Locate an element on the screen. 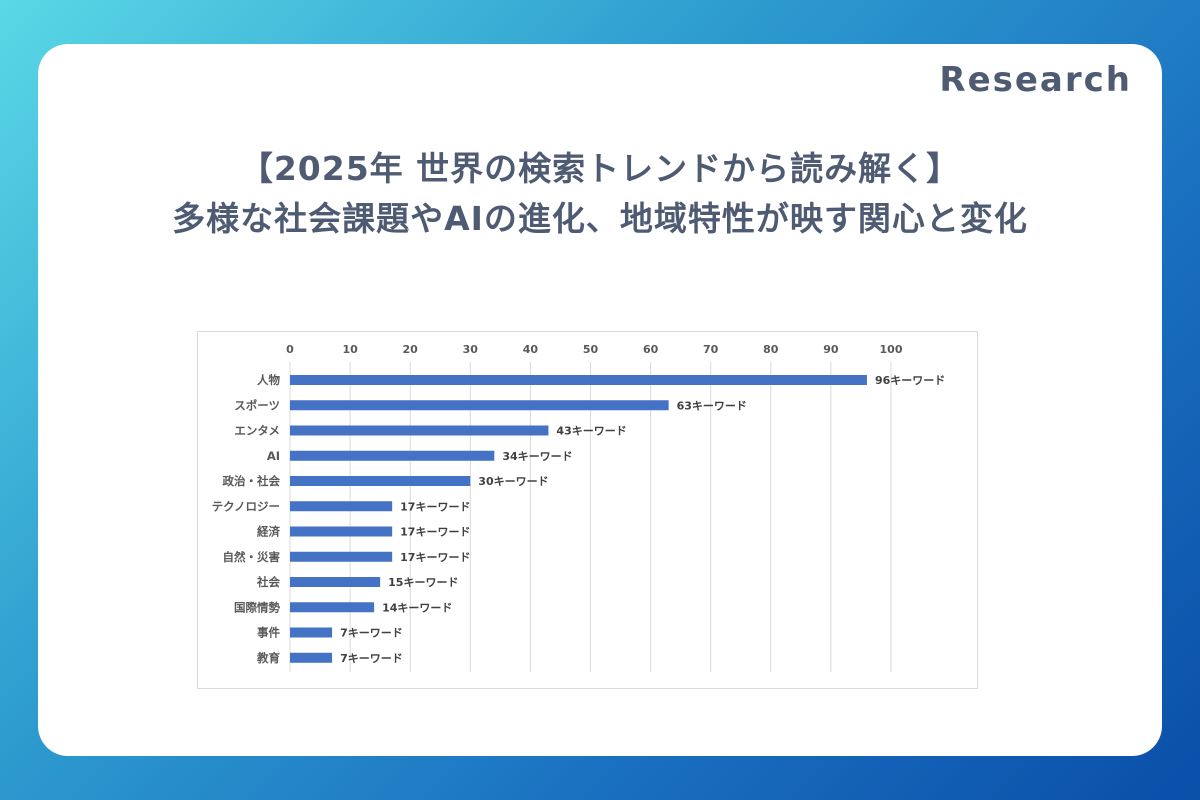  x-tick-label: 50 is located at coordinates (591, 349).